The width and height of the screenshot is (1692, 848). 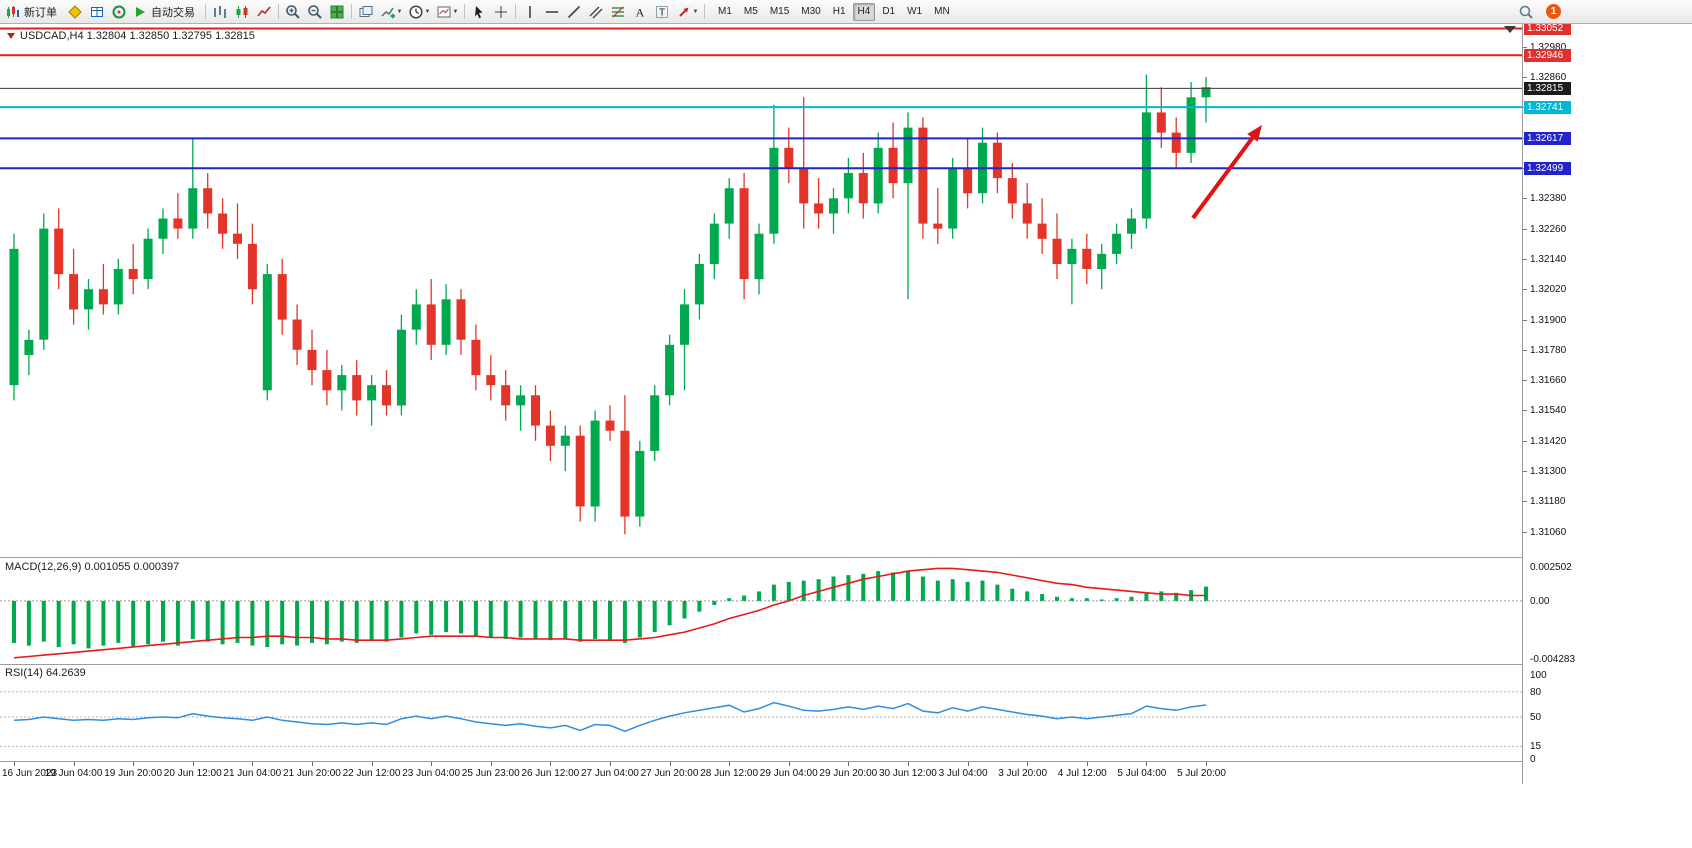 I want to click on templates-icon, so click(x=444, y=11).